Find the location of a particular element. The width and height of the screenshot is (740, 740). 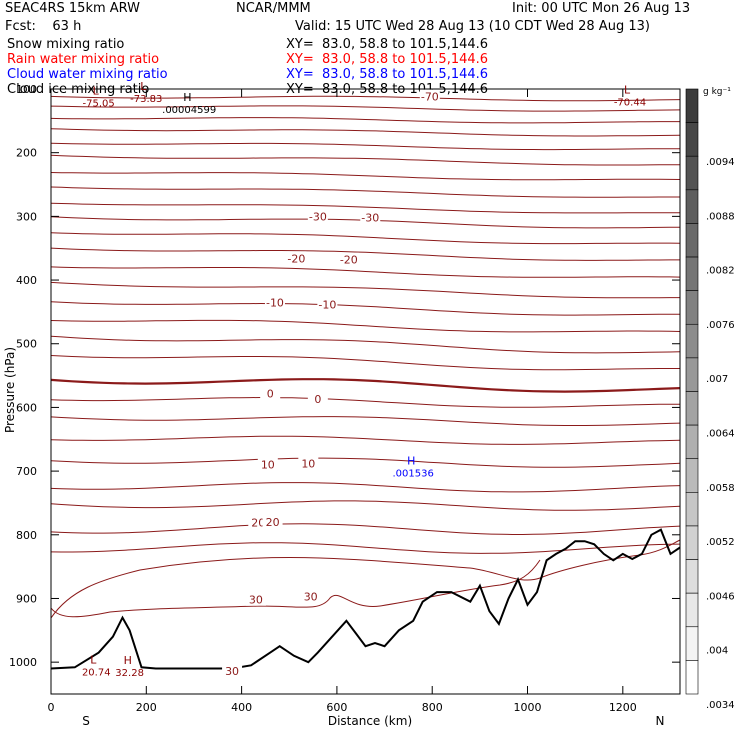

field-name-rain: Rain water mixing ratio is located at coordinates (83, 59).